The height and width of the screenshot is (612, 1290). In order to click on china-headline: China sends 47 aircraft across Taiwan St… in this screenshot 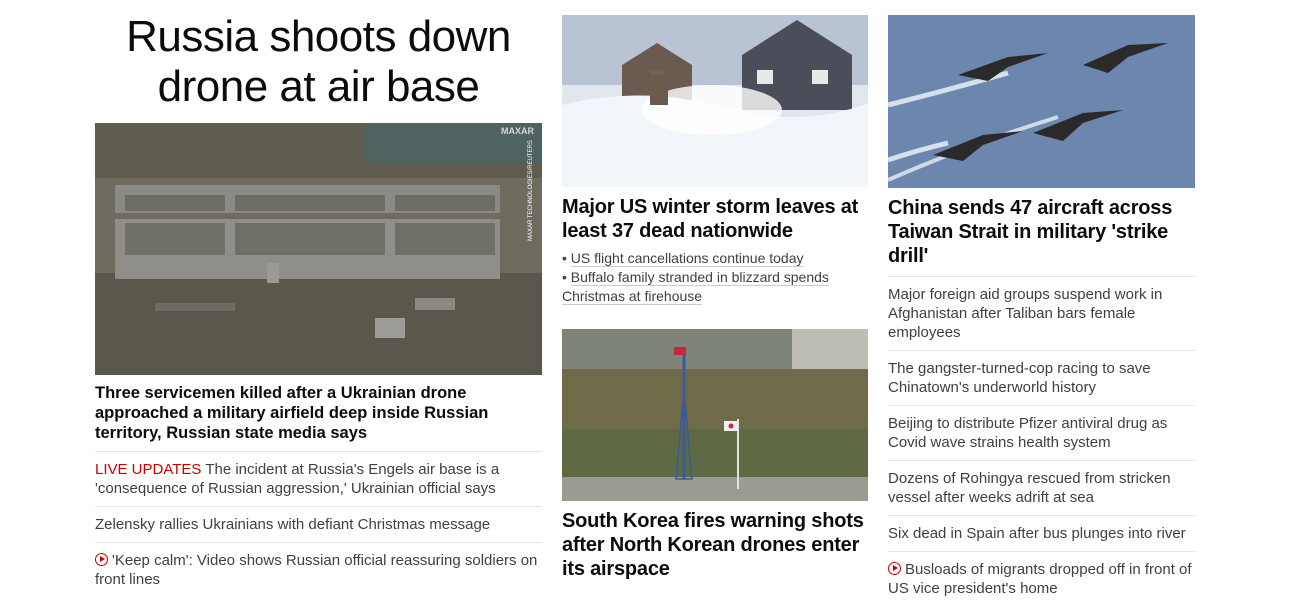, I will do `click(1030, 232)`.